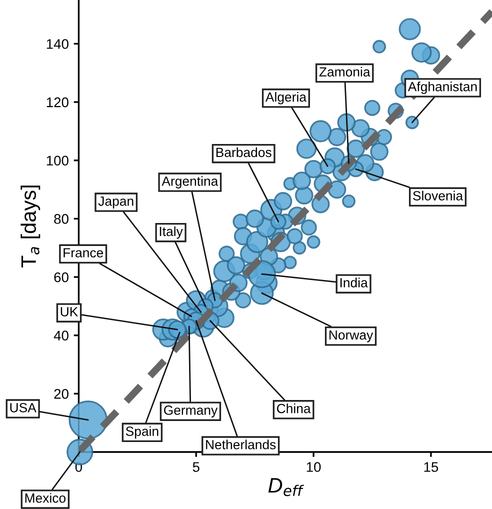  What do you see at coordinates (84, 253) in the screenshot?
I see `annotation: France` at bounding box center [84, 253].